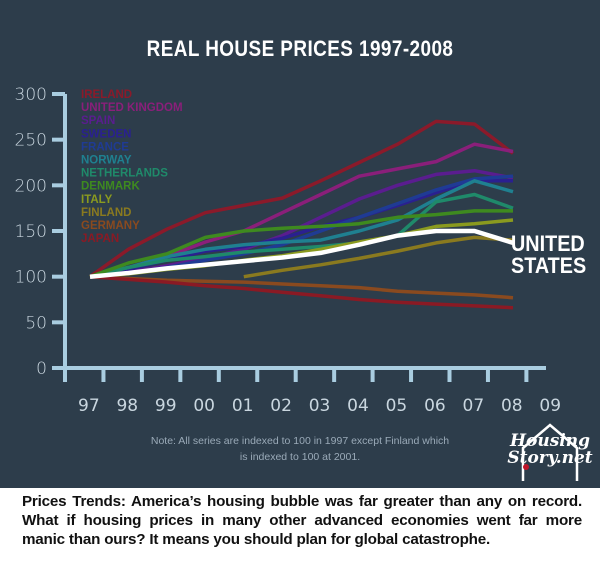  I want to click on y-tick-label: 50, so click(36, 323).